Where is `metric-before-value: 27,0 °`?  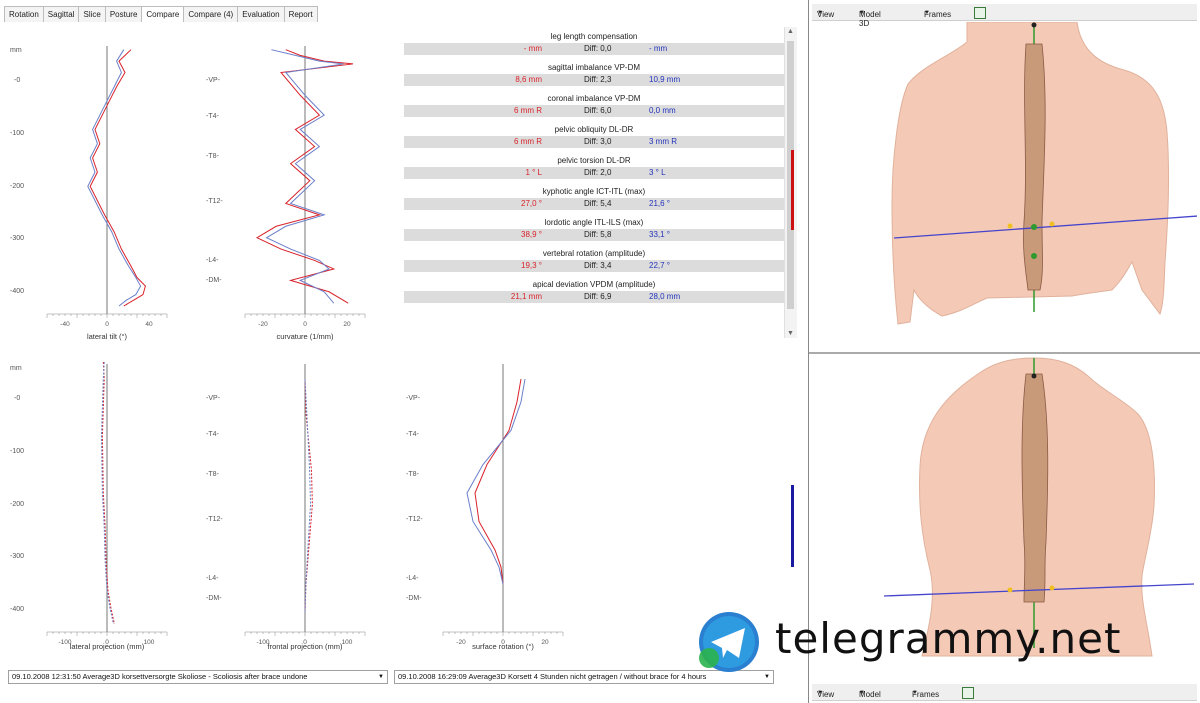 metric-before-value: 27,0 ° is located at coordinates (531, 203).